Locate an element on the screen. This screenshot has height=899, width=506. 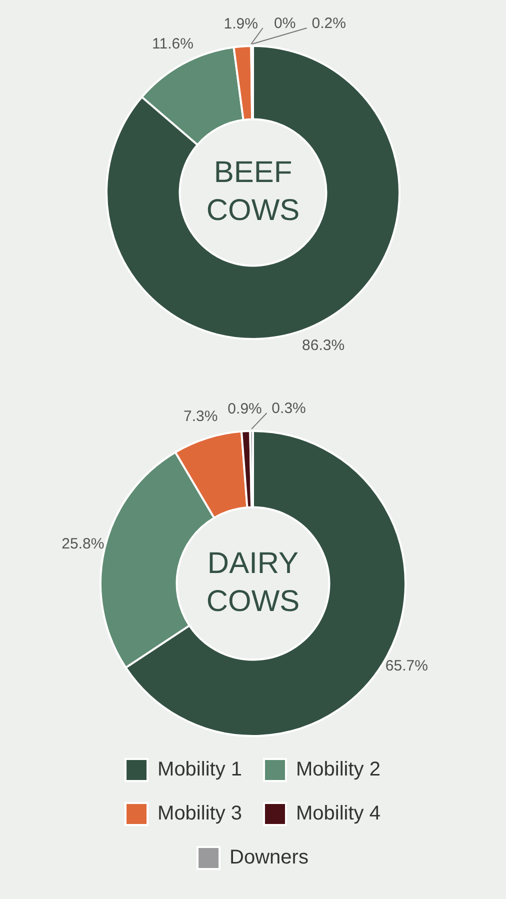
data-label: 25.8% is located at coordinates (83, 544).